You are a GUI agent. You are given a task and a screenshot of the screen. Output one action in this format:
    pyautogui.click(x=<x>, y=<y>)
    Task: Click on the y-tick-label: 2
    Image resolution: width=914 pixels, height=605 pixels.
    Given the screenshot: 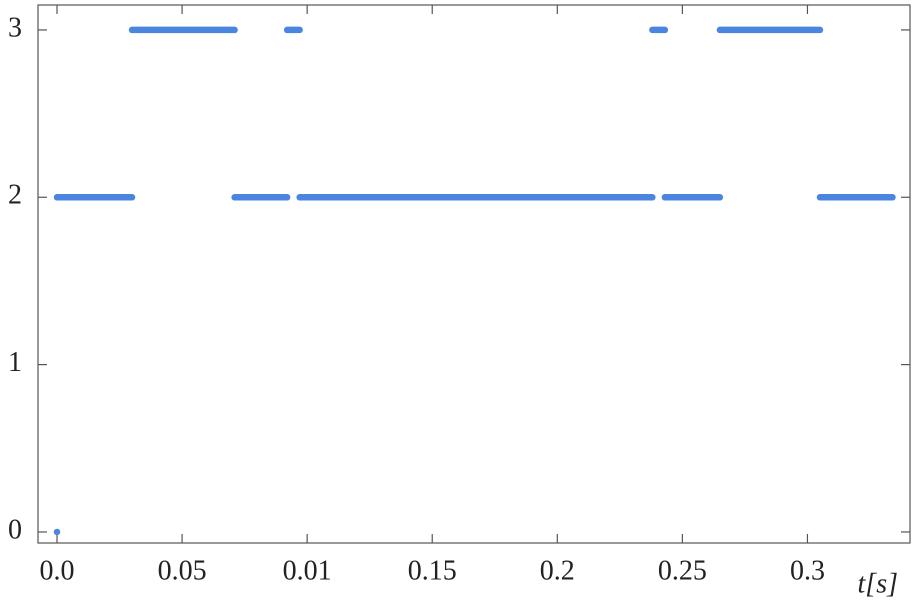 What is the action you would take?
    pyautogui.click(x=15, y=195)
    